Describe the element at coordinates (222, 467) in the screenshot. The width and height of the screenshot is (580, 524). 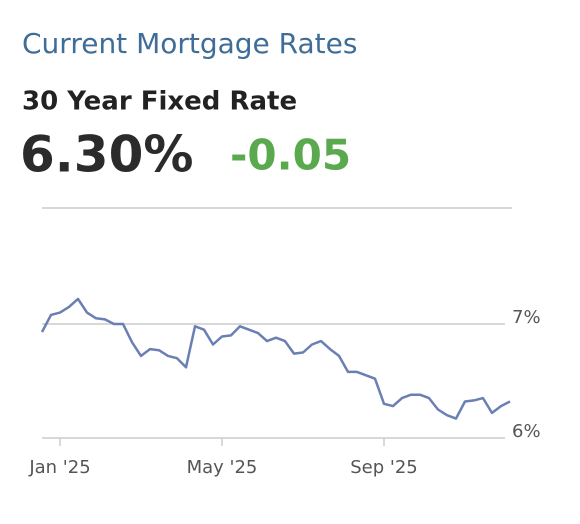
I see `x-tick-label: May '25` at that location.